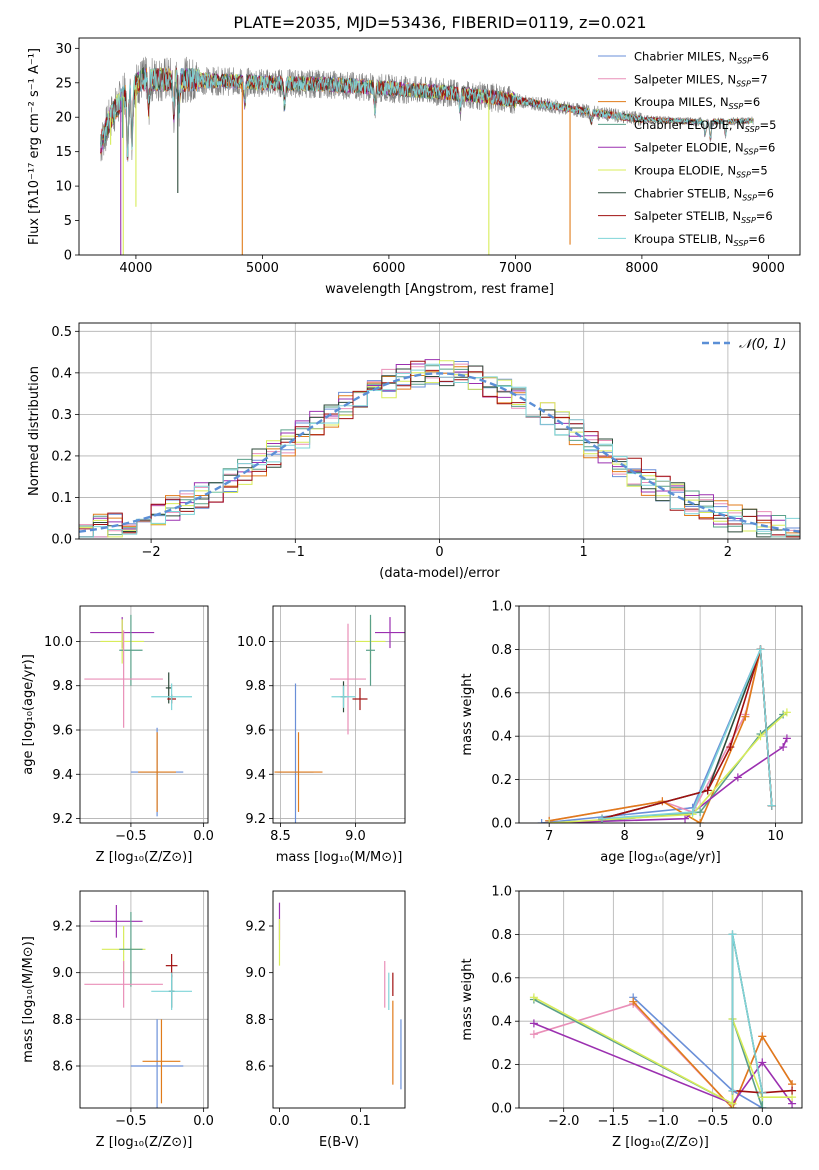 The width and height of the screenshot is (819, 1170). I want to click on legend-entry: 𝒩(0, 1), so click(762, 344).